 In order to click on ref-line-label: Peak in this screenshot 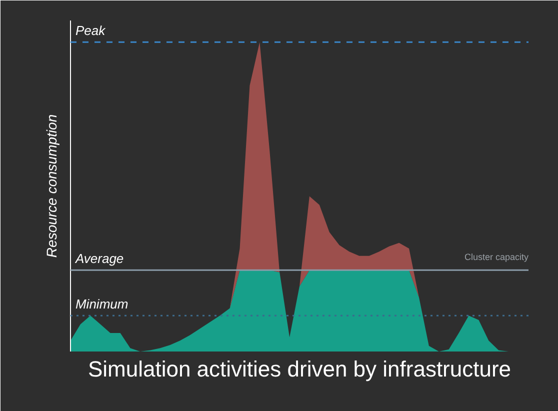, I will do `click(91, 30)`.